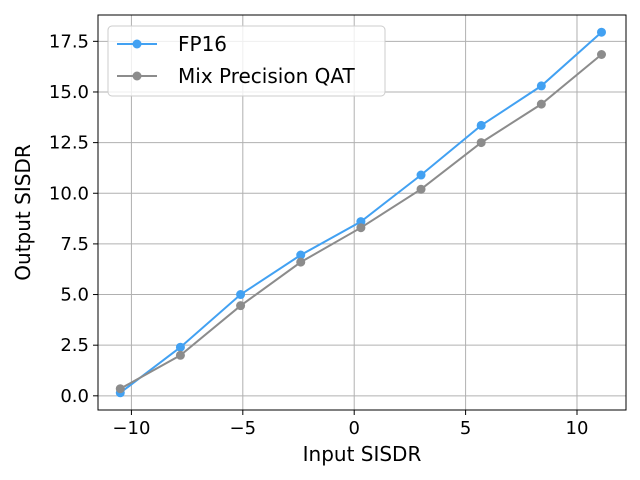  Describe the element at coordinates (202, 44) in the screenshot. I see `legend-label: FP16` at that location.